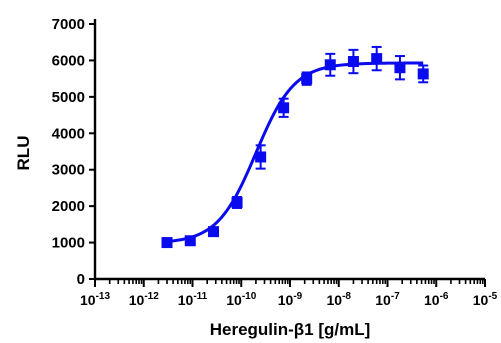 This screenshot has width=501, height=343. What do you see at coordinates (68, 24) in the screenshot?
I see `y-tick-label: 7000` at bounding box center [68, 24].